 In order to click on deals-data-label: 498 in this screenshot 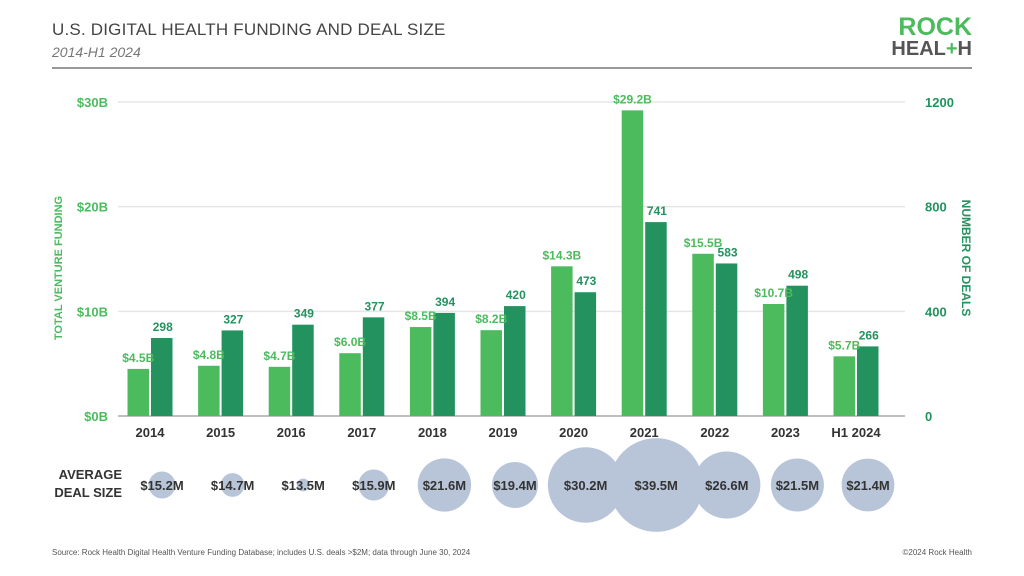, I will do `click(798, 275)`.